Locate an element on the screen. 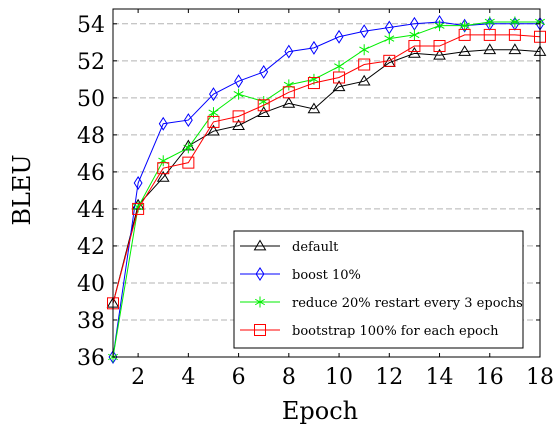 The width and height of the screenshot is (553, 432). legend-label: boost 10% is located at coordinates (326, 275).